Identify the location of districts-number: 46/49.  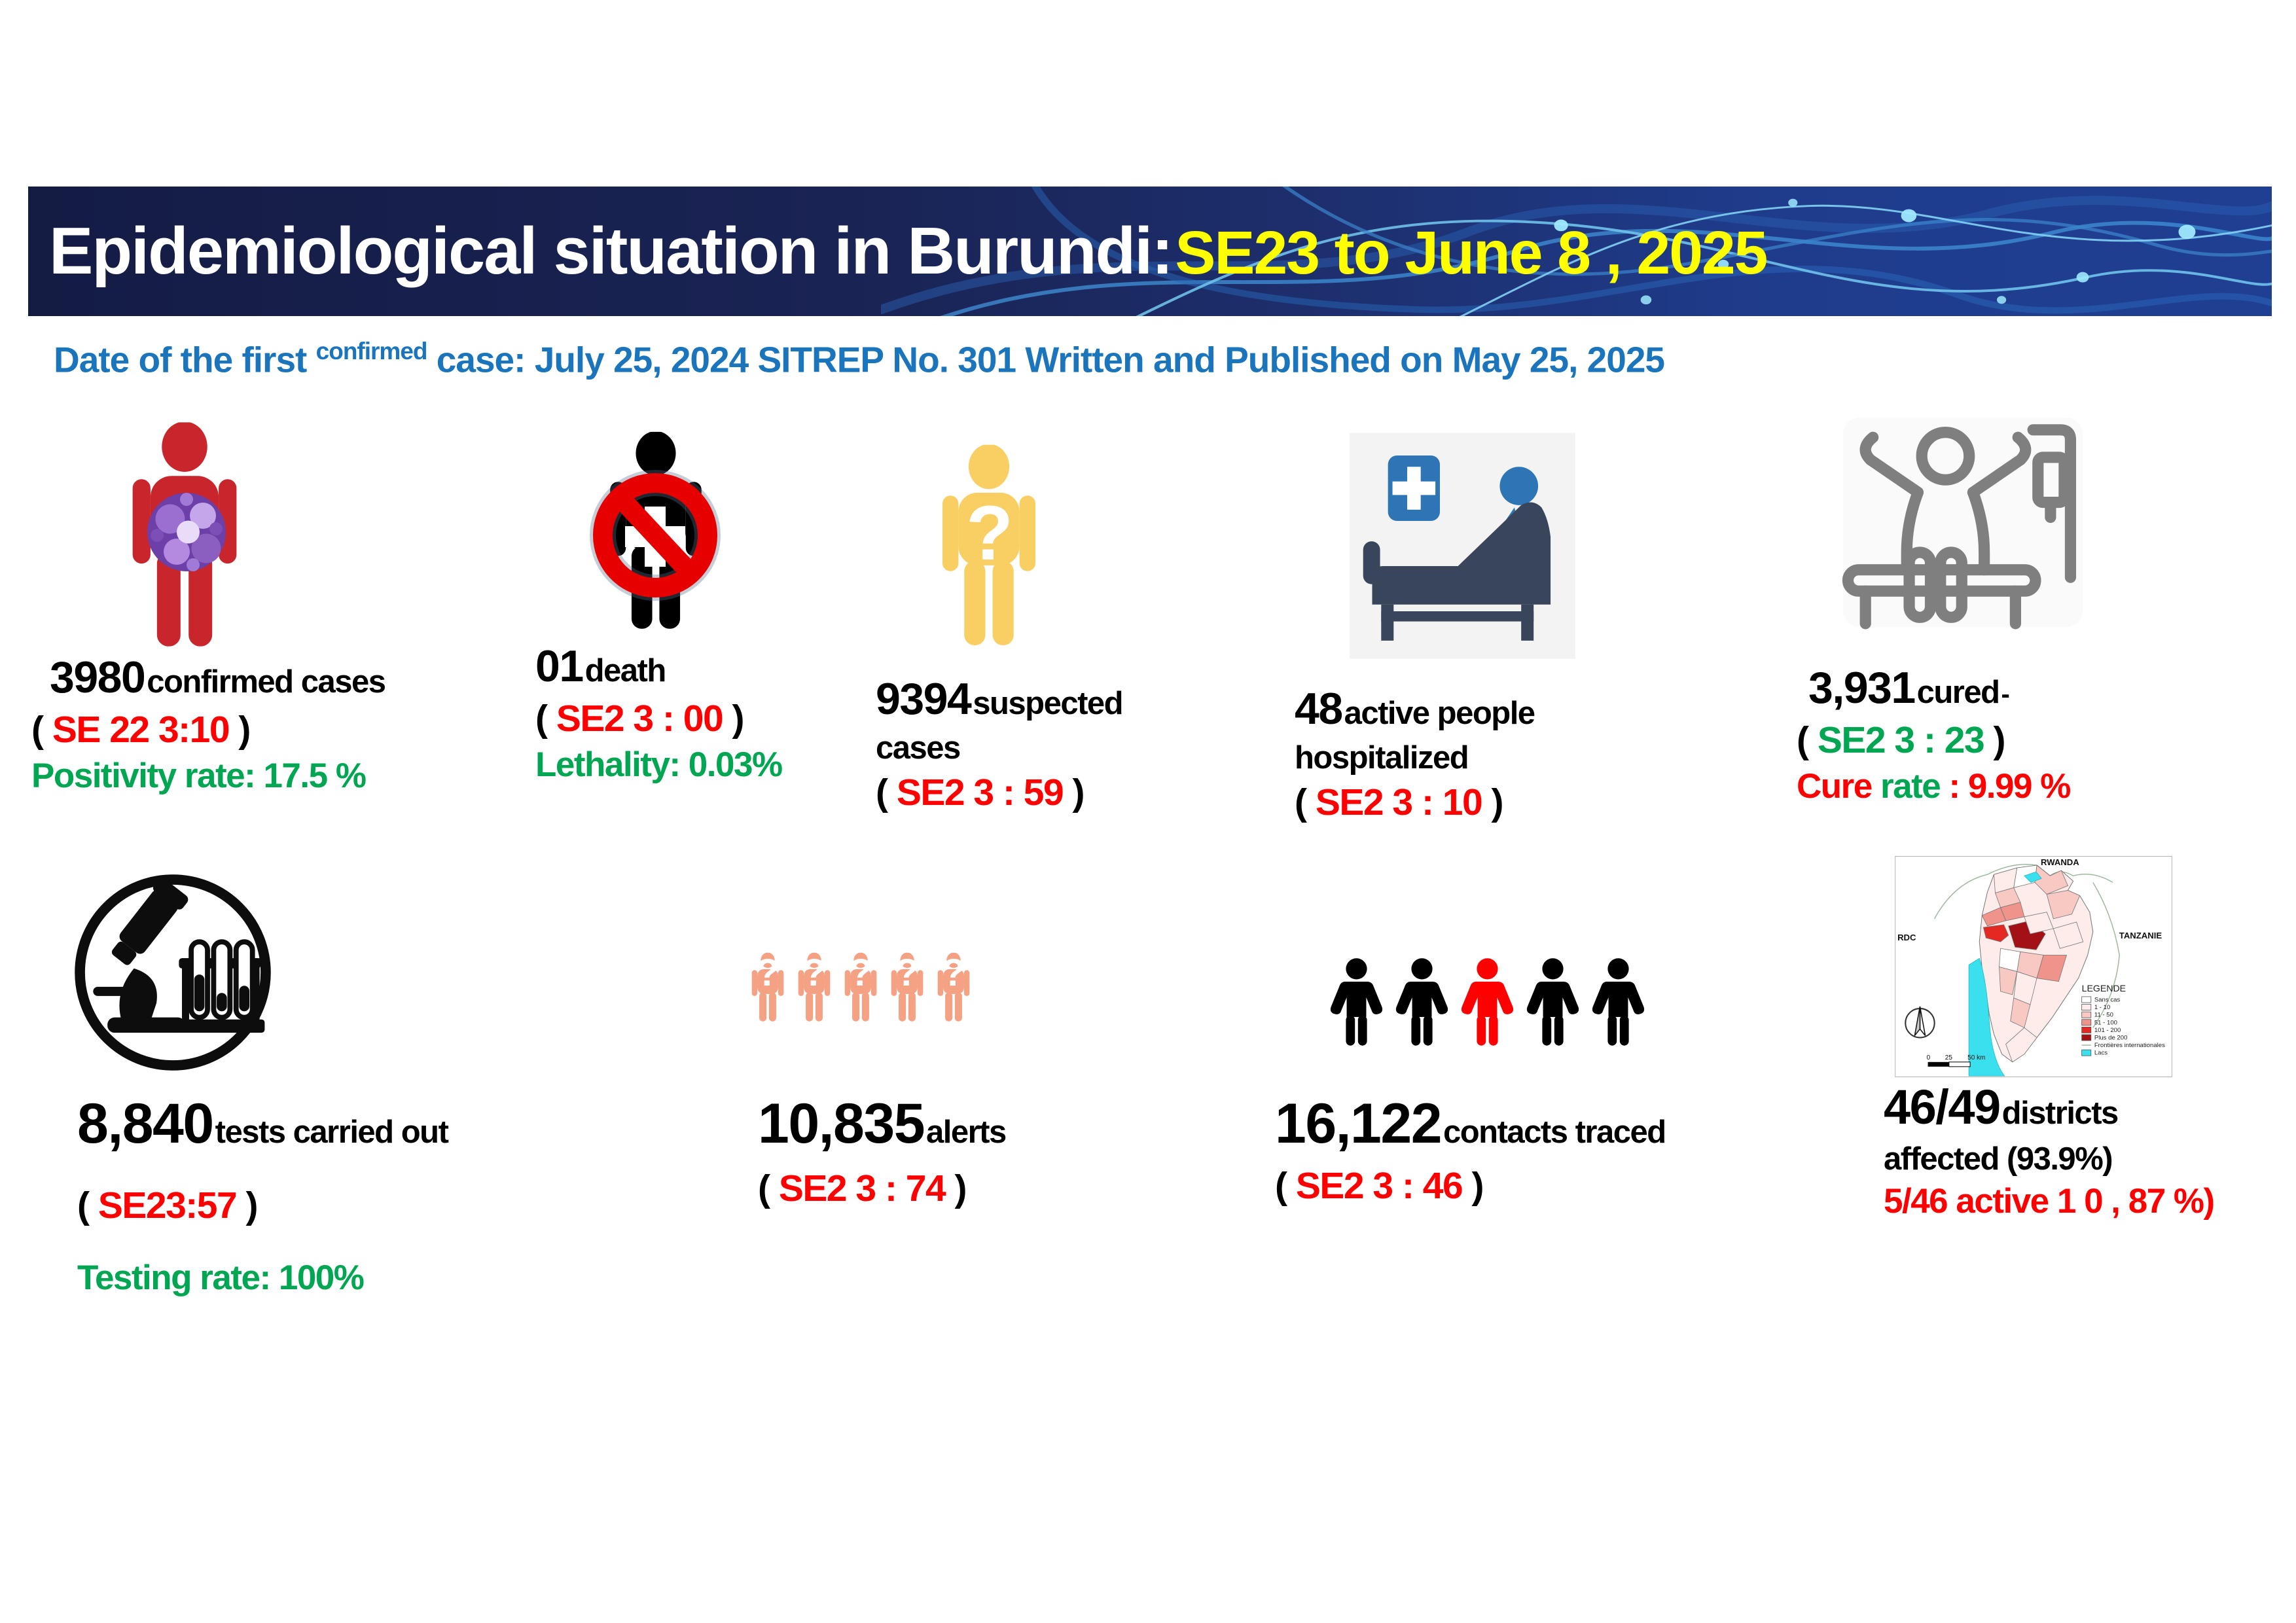
(1942, 1107).